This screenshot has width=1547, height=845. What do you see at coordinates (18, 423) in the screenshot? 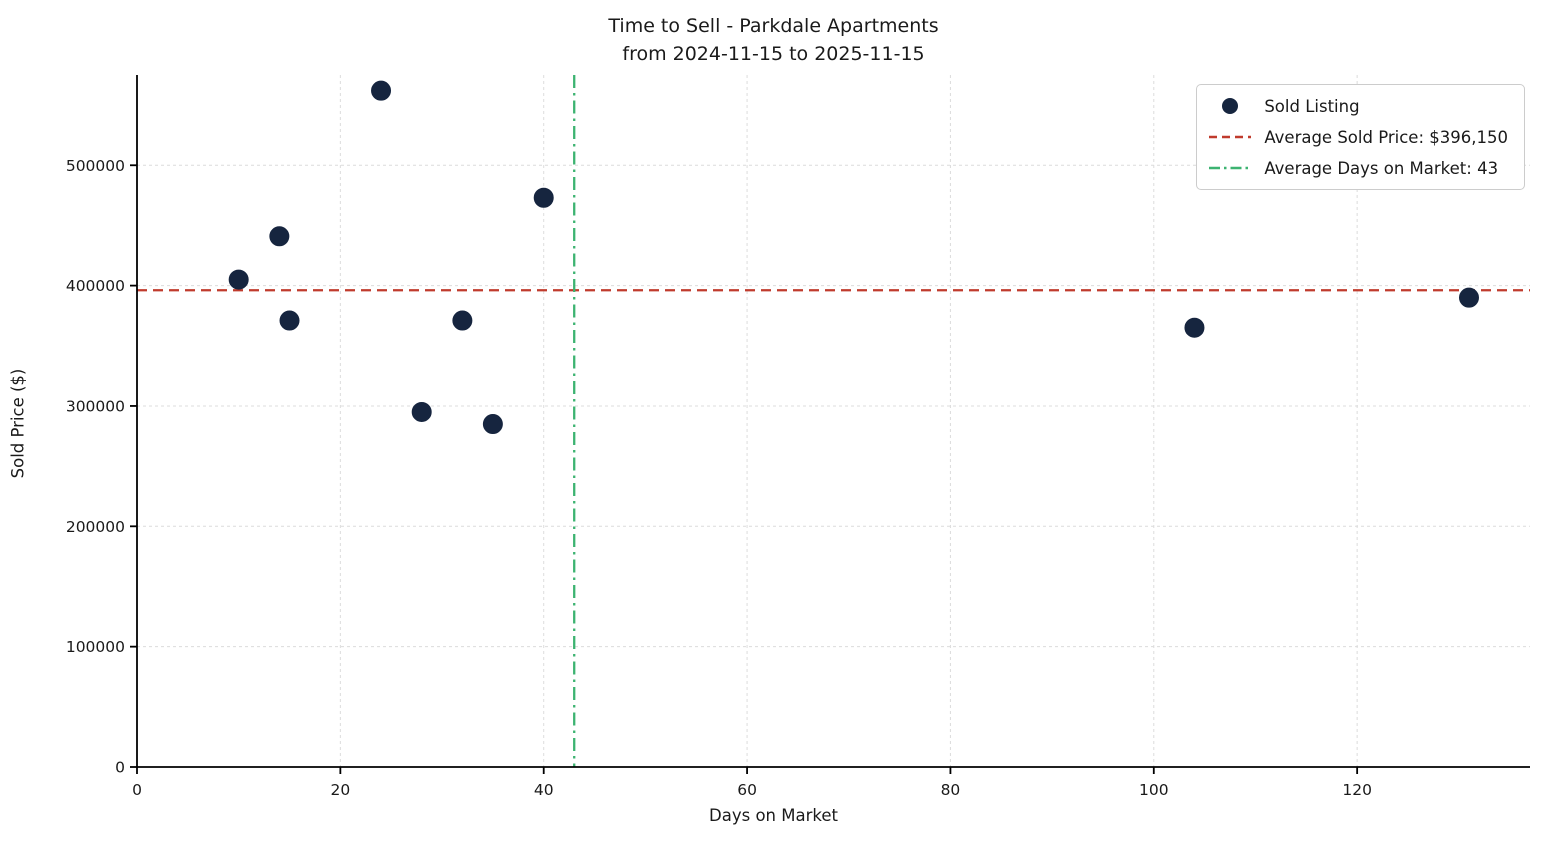
I see `y-axis-label: Sold Price ($)` at bounding box center [18, 423].